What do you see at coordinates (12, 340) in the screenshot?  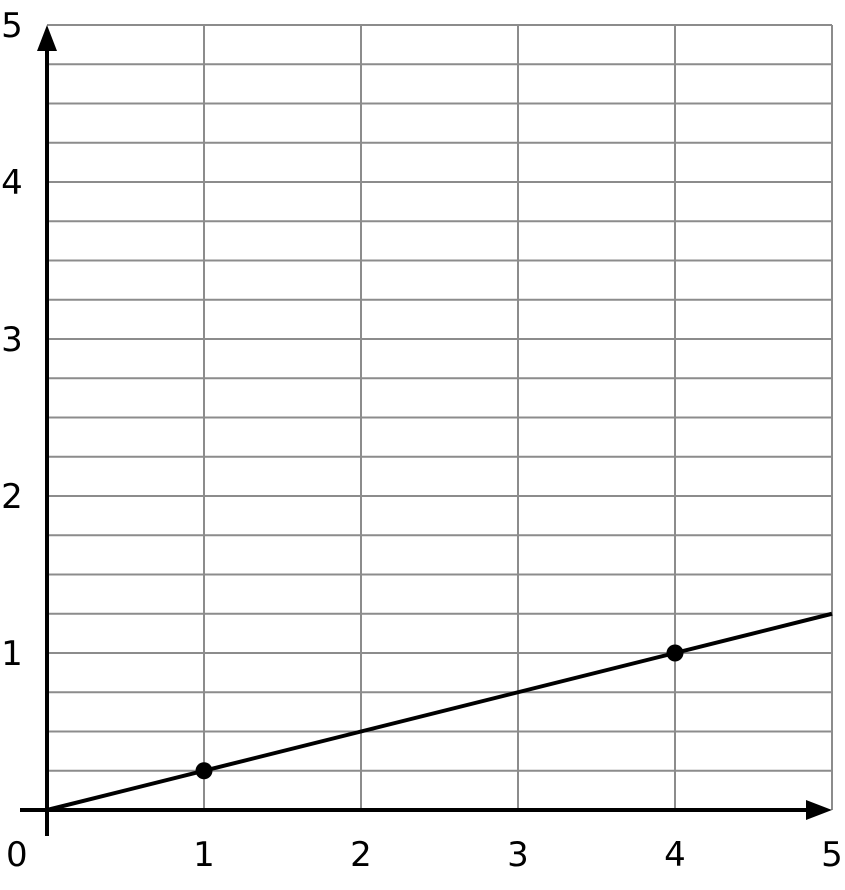 I see `y-tick-label: 3` at bounding box center [12, 340].